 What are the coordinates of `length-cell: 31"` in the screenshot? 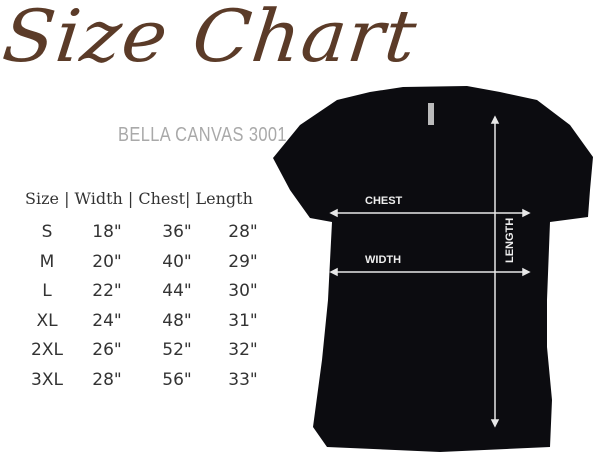 It's located at (243, 320).